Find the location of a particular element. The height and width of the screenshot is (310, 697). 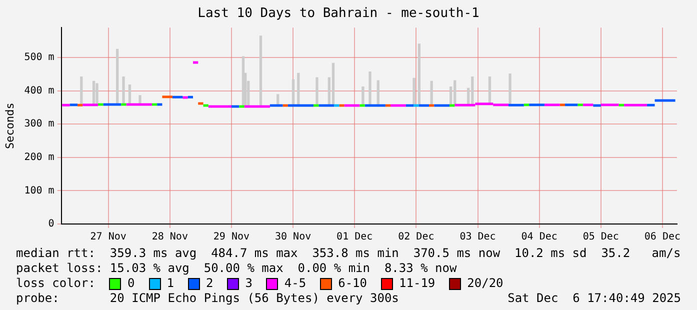

x-tick-label: 02 Dec is located at coordinates (416, 237).